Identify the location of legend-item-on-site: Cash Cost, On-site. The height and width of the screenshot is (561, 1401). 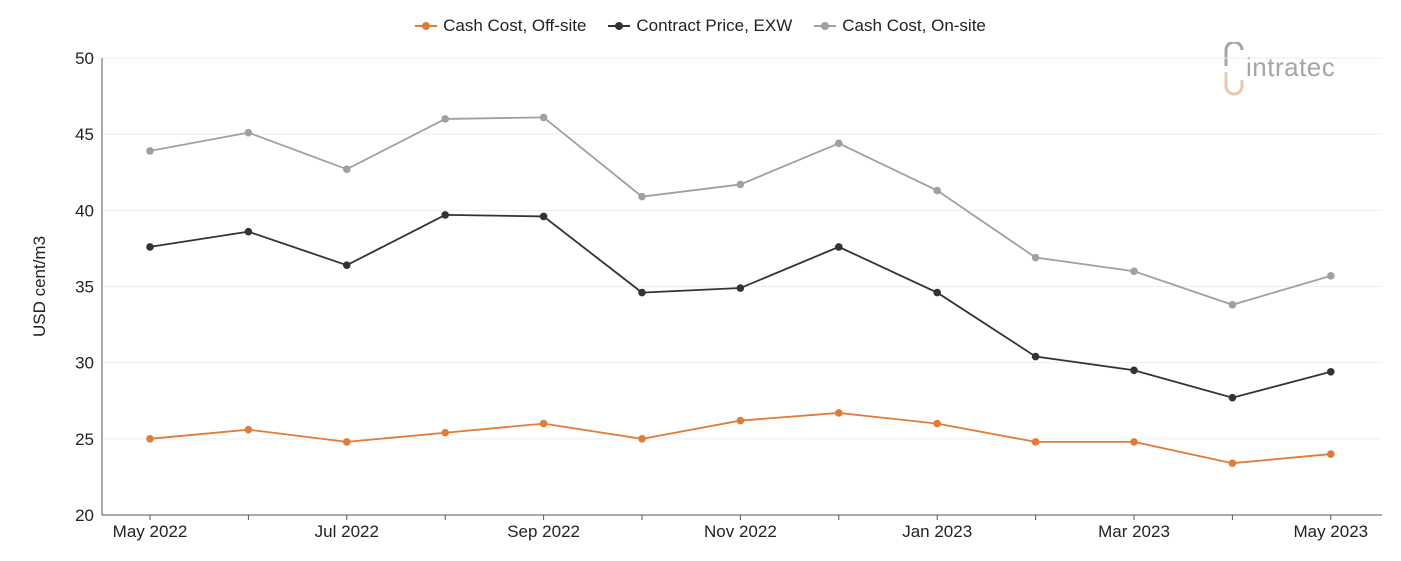
(900, 26).